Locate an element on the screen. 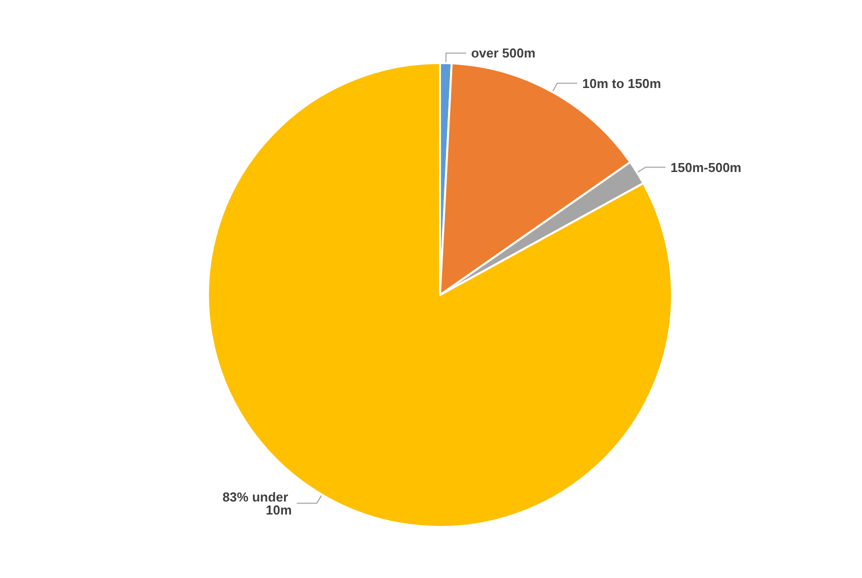  slice-label: 83% under 10m is located at coordinates (257, 503).